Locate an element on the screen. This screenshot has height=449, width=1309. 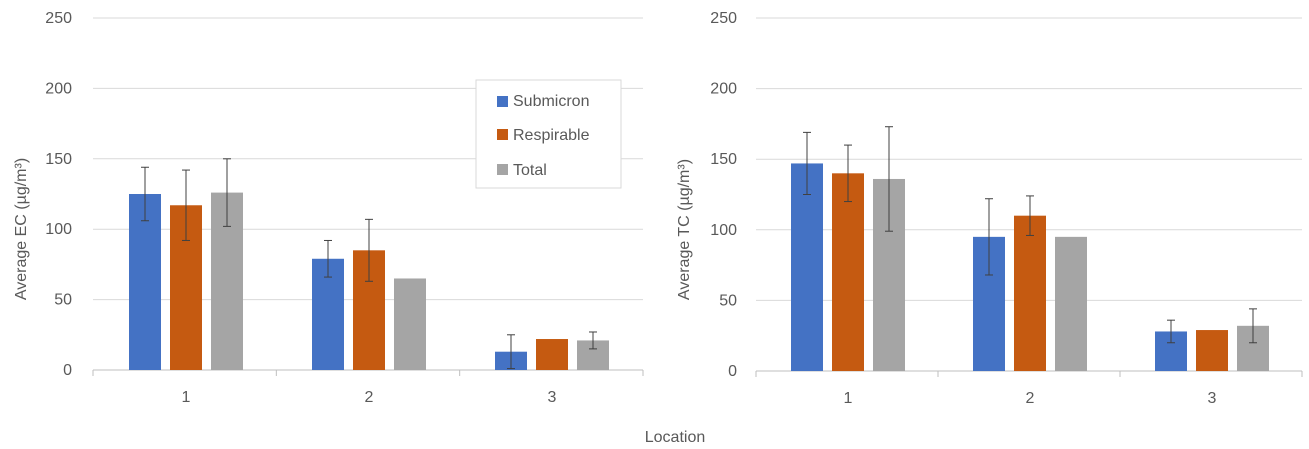
legend-swatch-submicron is located at coordinates (502, 101).